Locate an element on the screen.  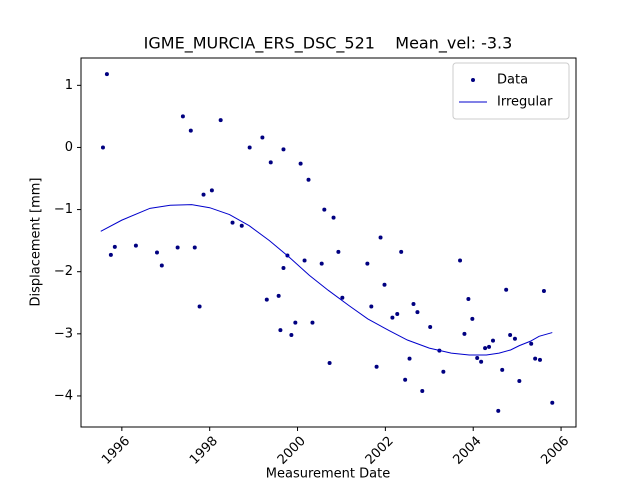
x-tick-label: 2004 is located at coordinates (468, 451).